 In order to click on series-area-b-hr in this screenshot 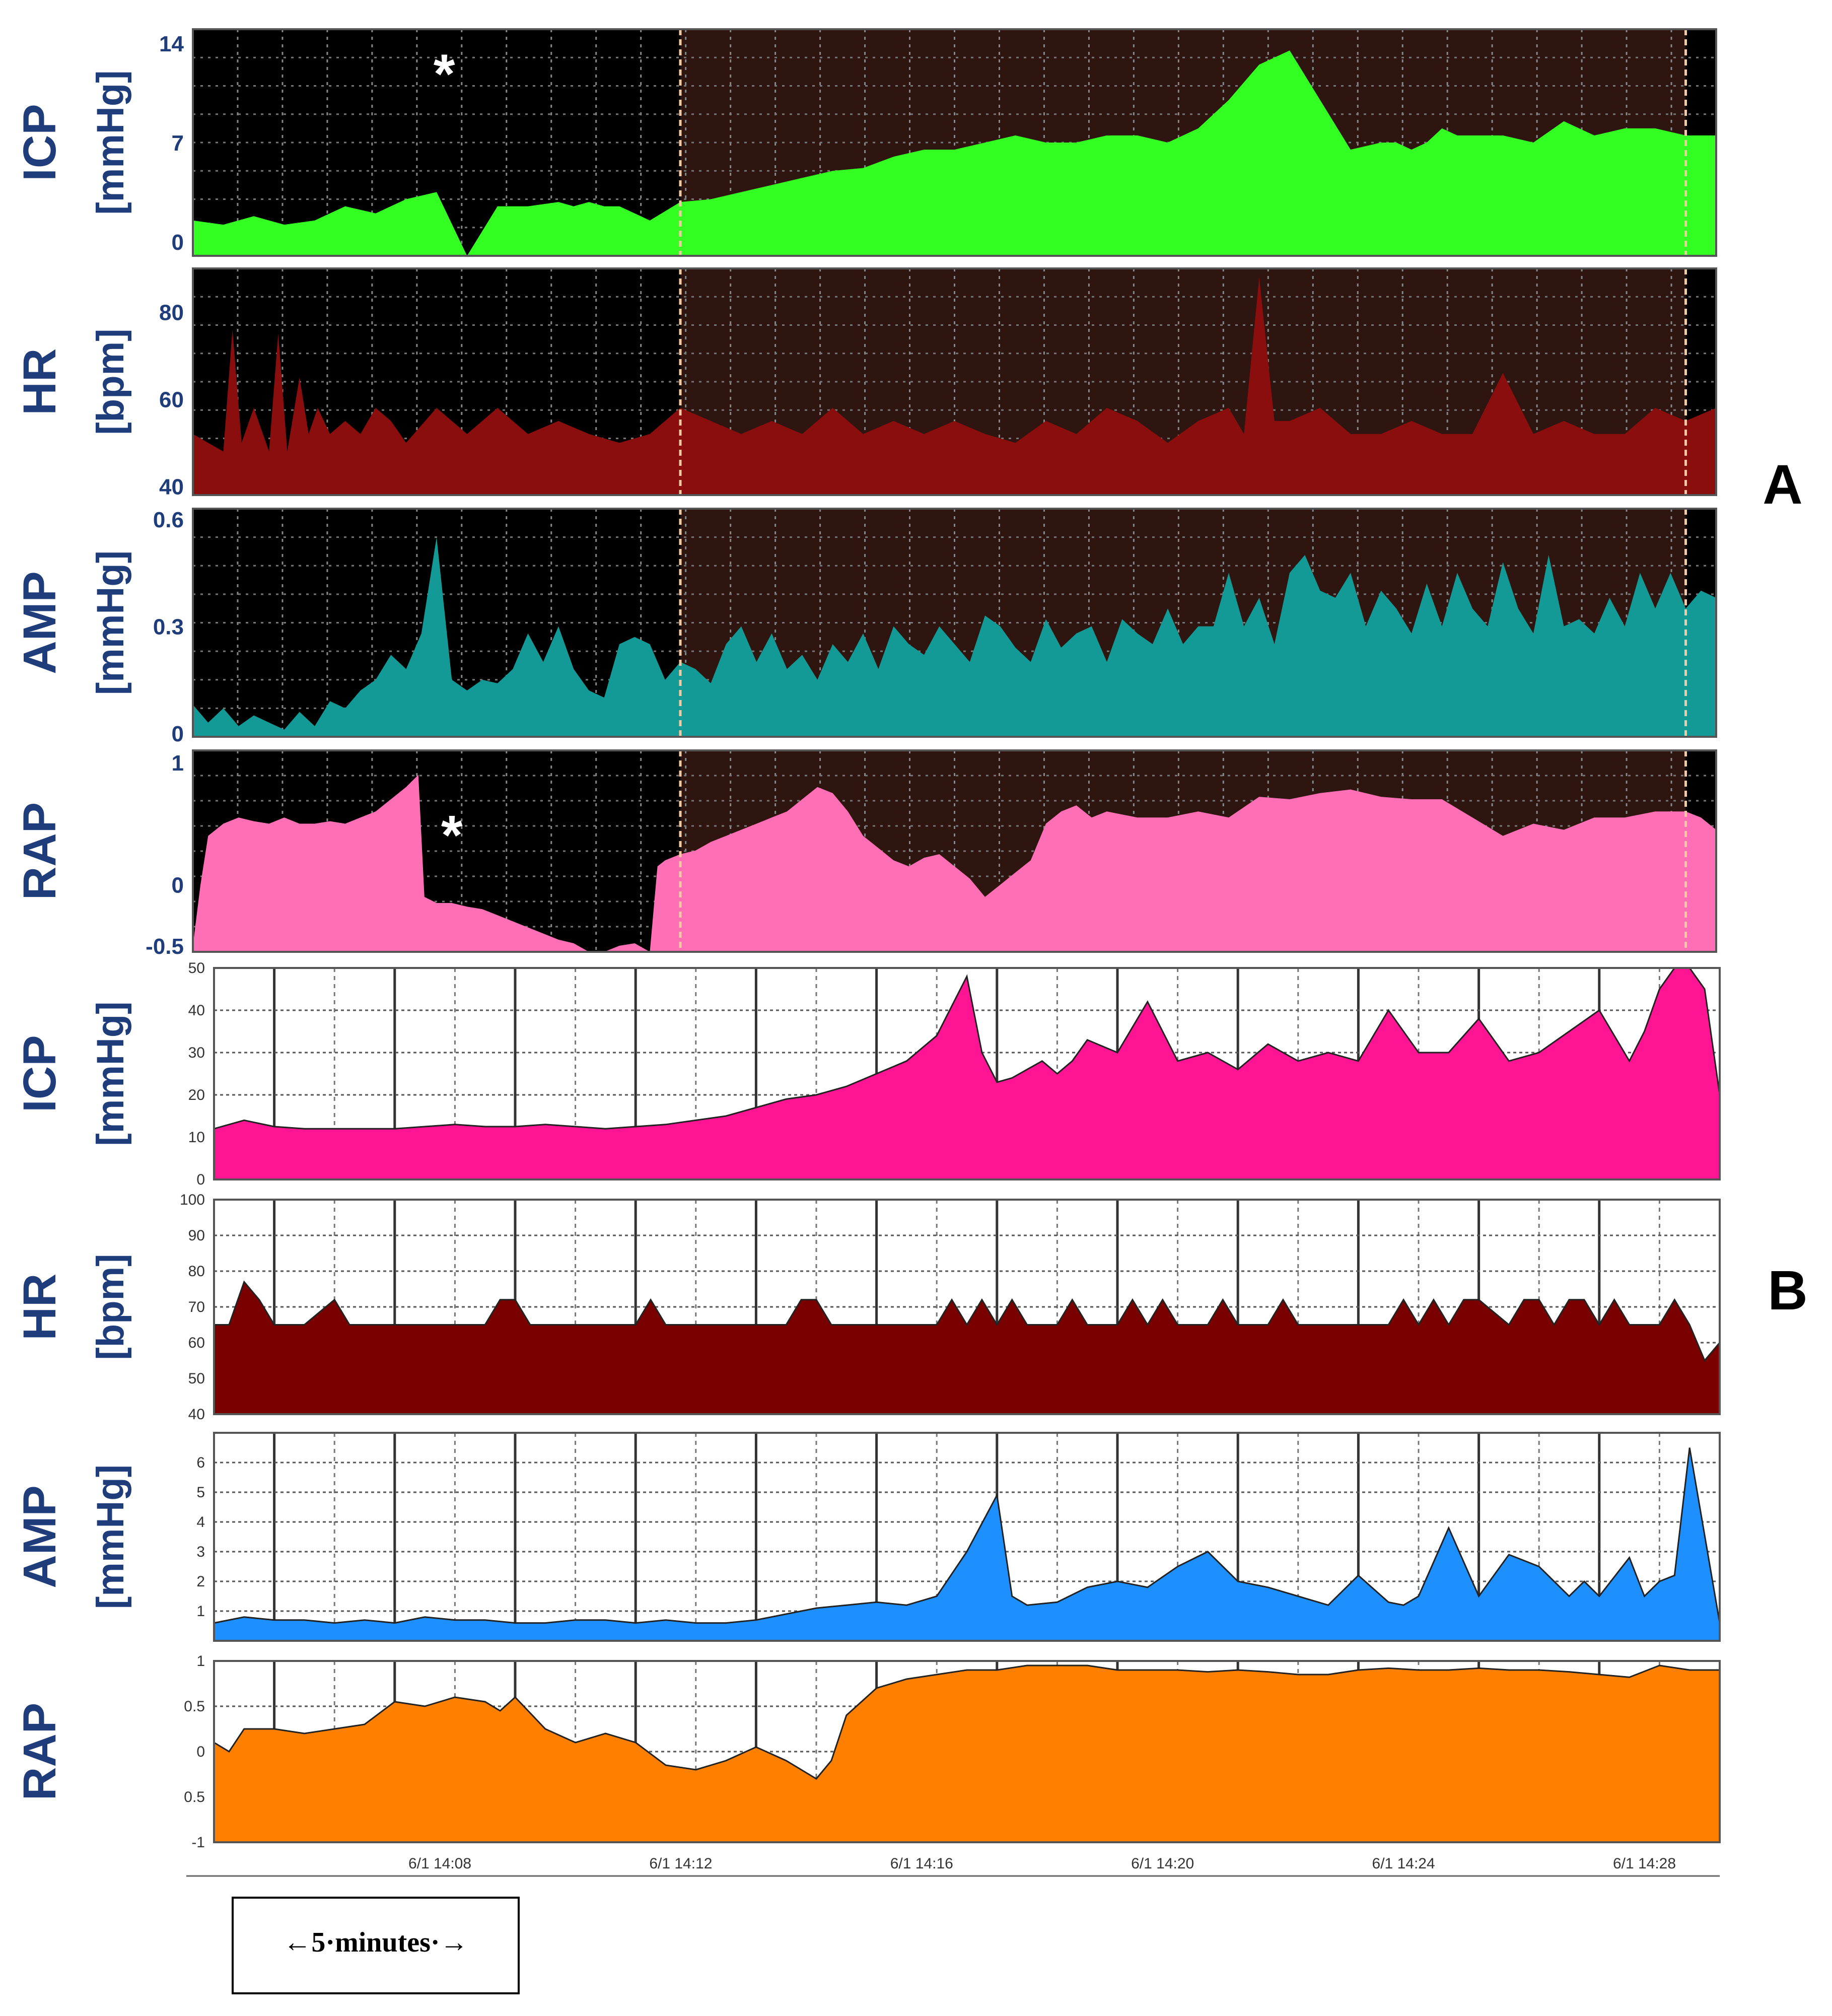, I will do `click(967, 1347)`.